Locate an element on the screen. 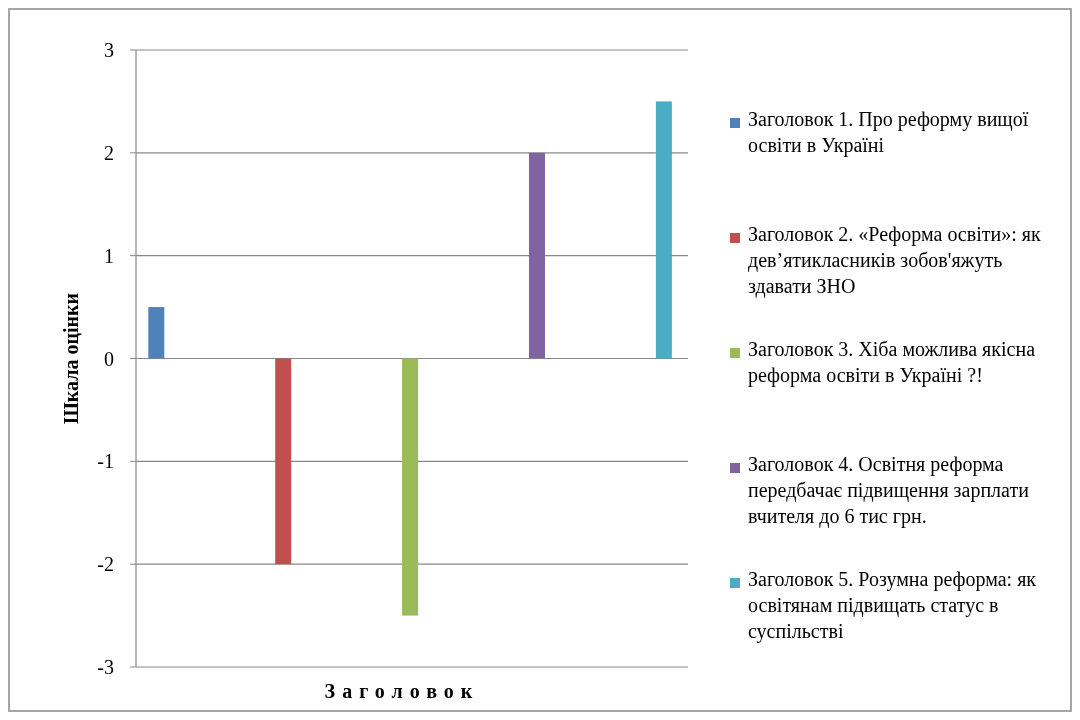  y-tick-label: 0 is located at coordinates (109, 358).